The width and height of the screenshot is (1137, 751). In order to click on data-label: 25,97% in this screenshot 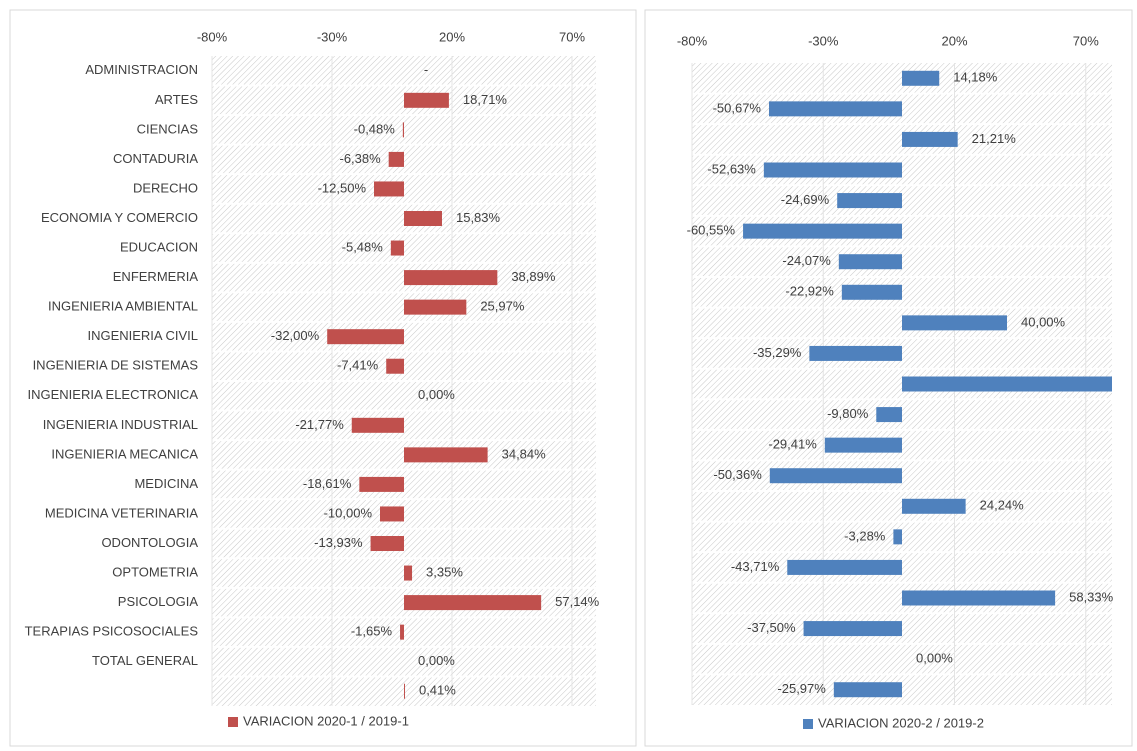, I will do `click(502, 306)`.